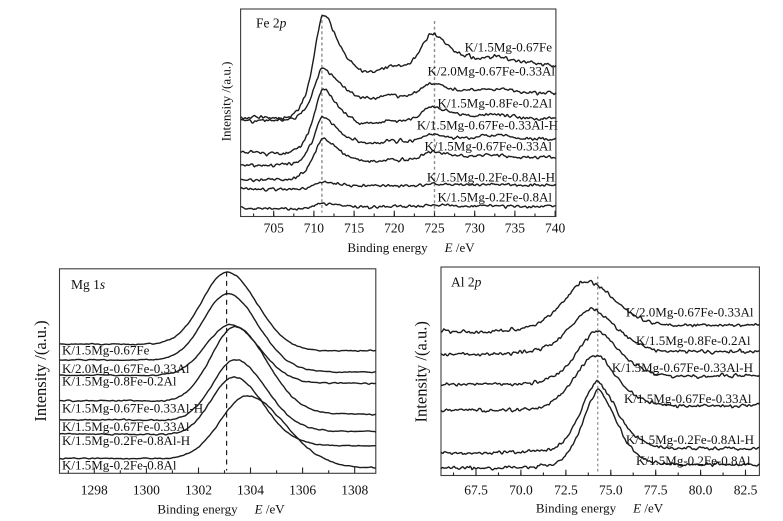 The height and width of the screenshot is (521, 783). Describe the element at coordinates (701, 490) in the screenshot. I see `svg-text: 80.0` at that location.